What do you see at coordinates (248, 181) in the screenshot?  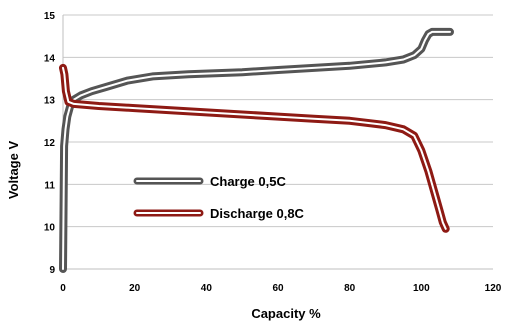 I see `legend-label-charge: Charge 0,5C` at bounding box center [248, 181].